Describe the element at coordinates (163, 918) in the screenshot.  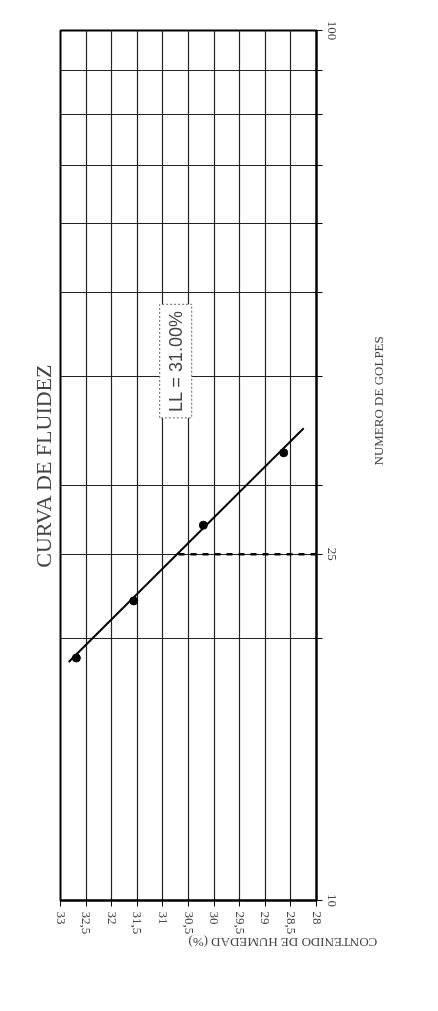
I see `x-tick-label: 31` at that location.